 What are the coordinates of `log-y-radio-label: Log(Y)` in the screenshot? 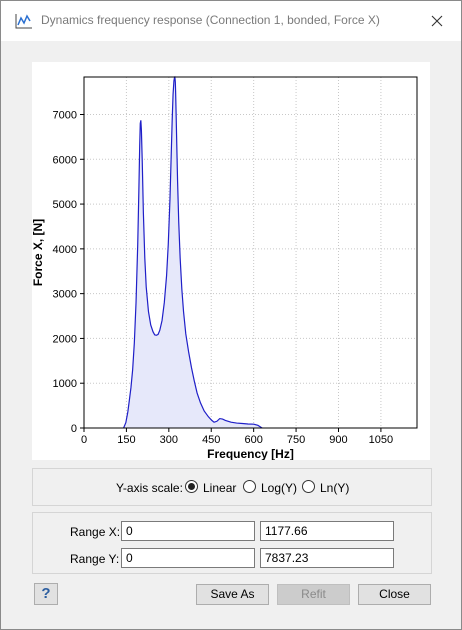 It's located at (279, 488).